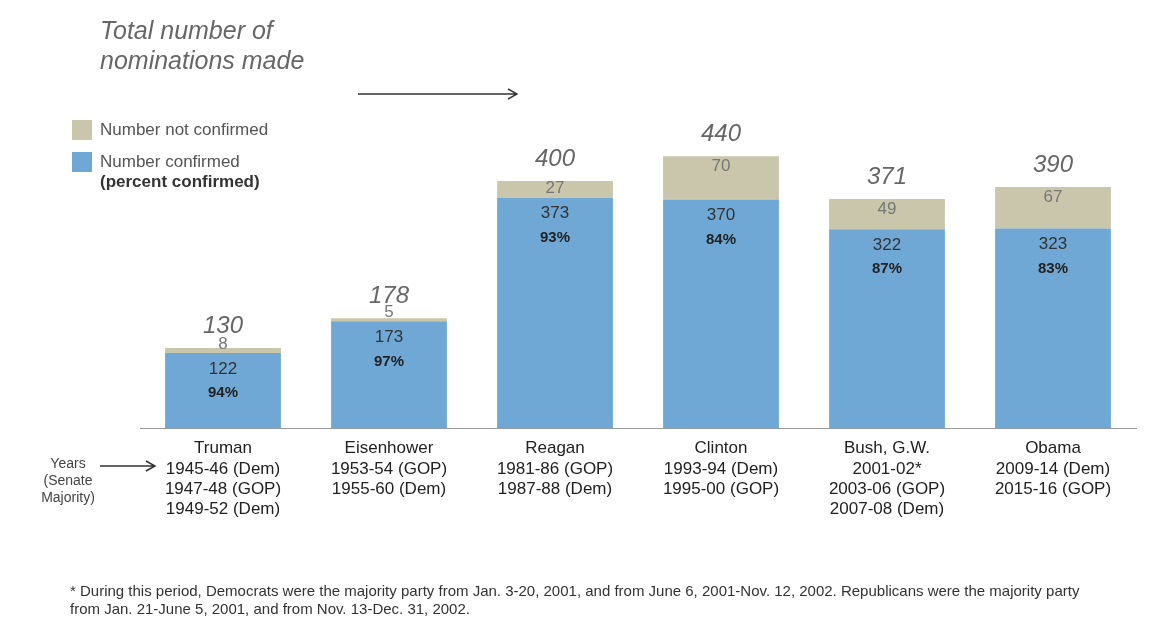 Image resolution: width=1151 pixels, height=643 pixels. Describe the element at coordinates (223, 478) in the screenshot. I see `x-tick-label: Truman 1945-46 (Dem) 1947-48 (GOP) 1949-52 (Dem)` at that location.